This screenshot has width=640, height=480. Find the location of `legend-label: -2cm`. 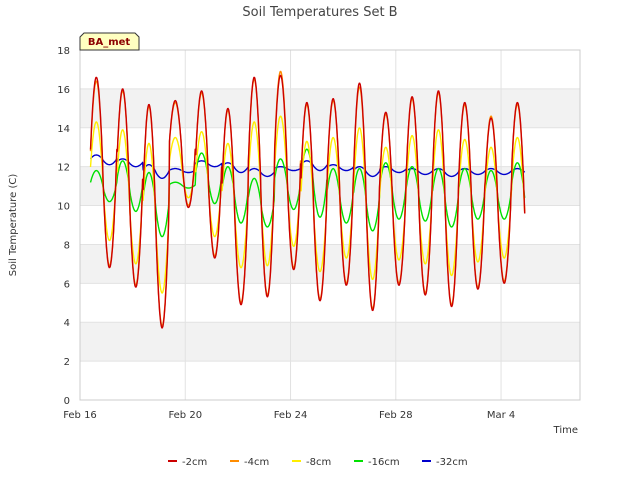

legend-label: -2cm is located at coordinates (194, 462).